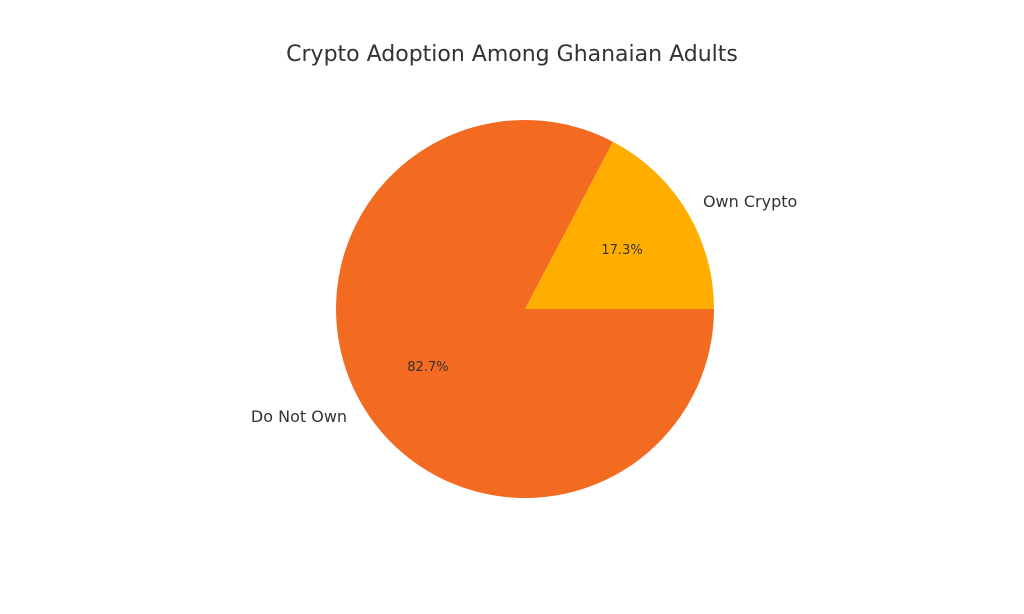  Describe the element at coordinates (619, 225) in the screenshot. I see `pie-slice-own-crypto` at that location.